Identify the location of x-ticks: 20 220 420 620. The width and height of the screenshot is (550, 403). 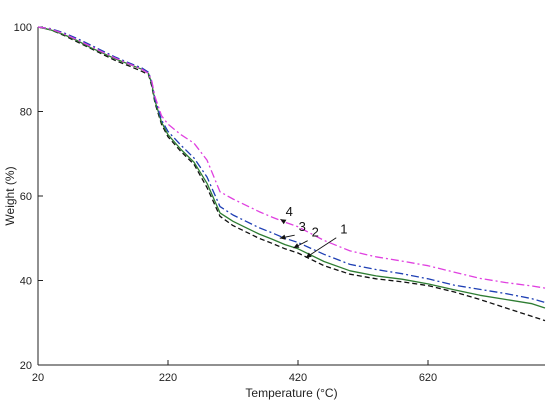
(234, 372).